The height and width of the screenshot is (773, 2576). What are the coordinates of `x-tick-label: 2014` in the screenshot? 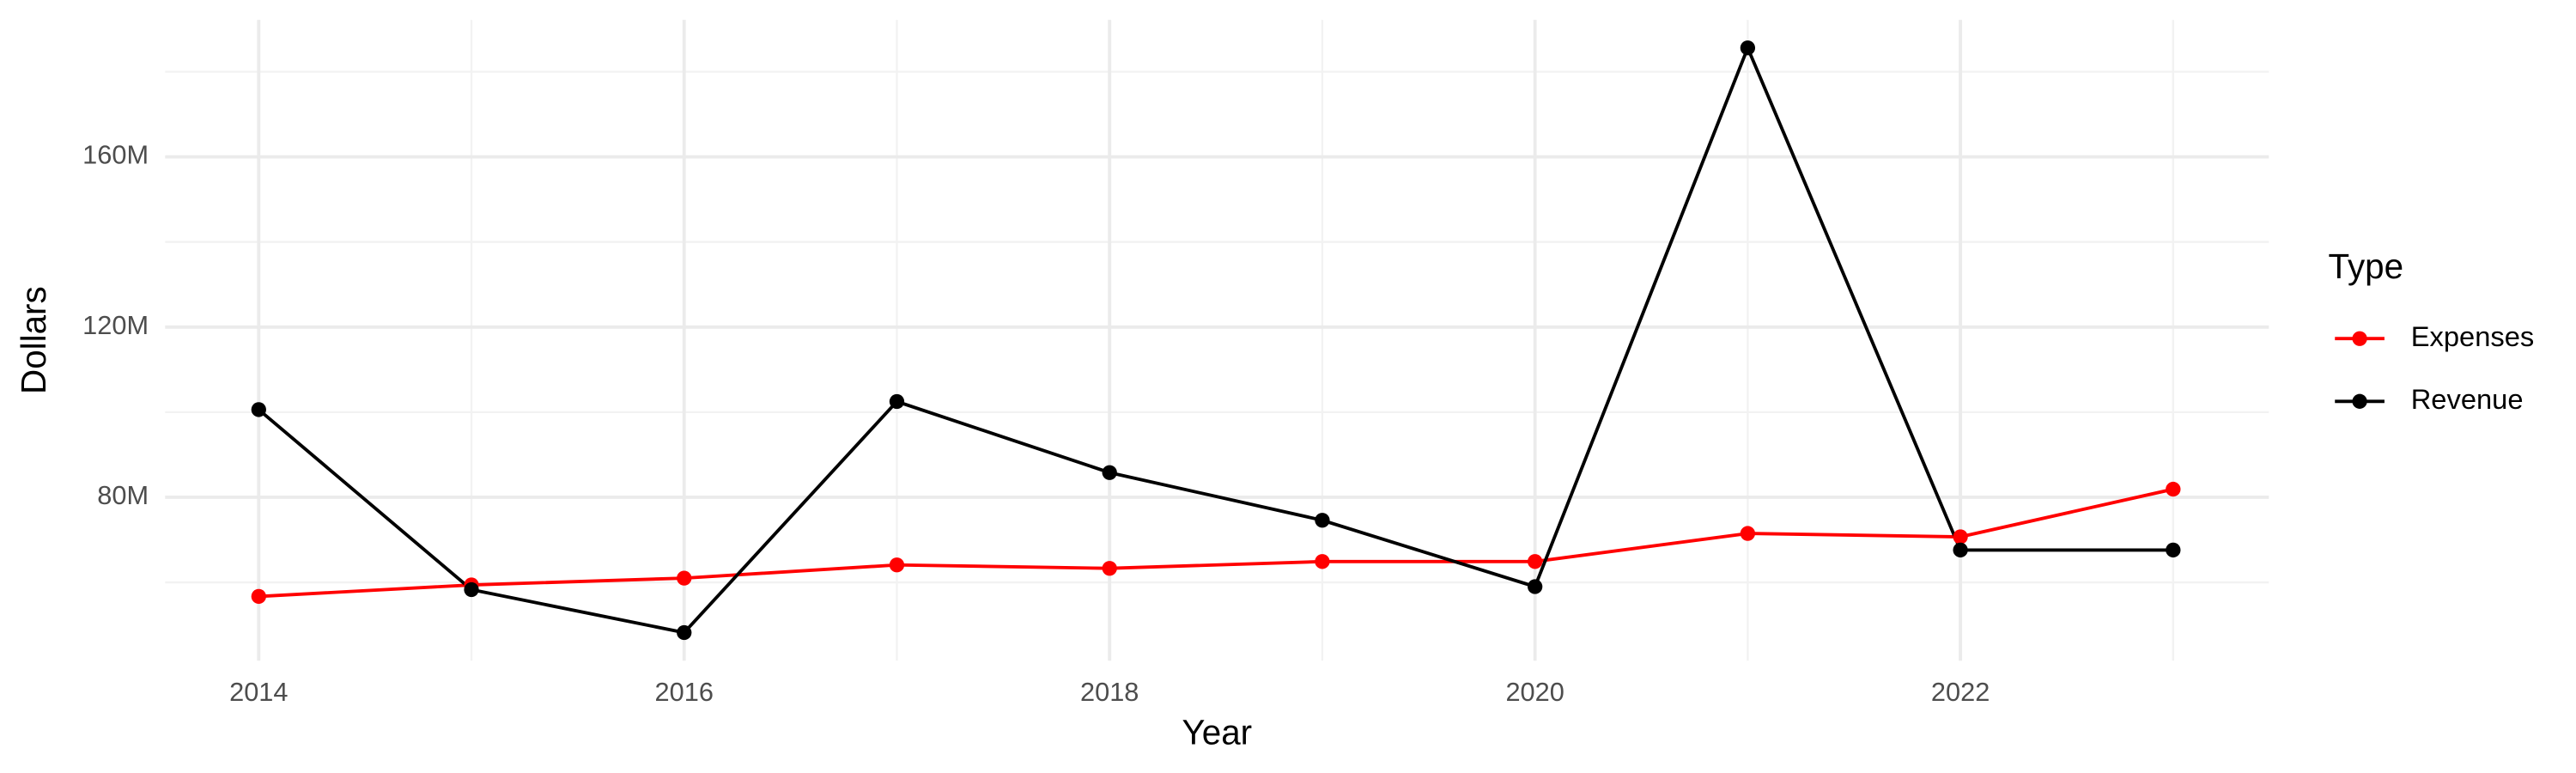 It's located at (258, 692).